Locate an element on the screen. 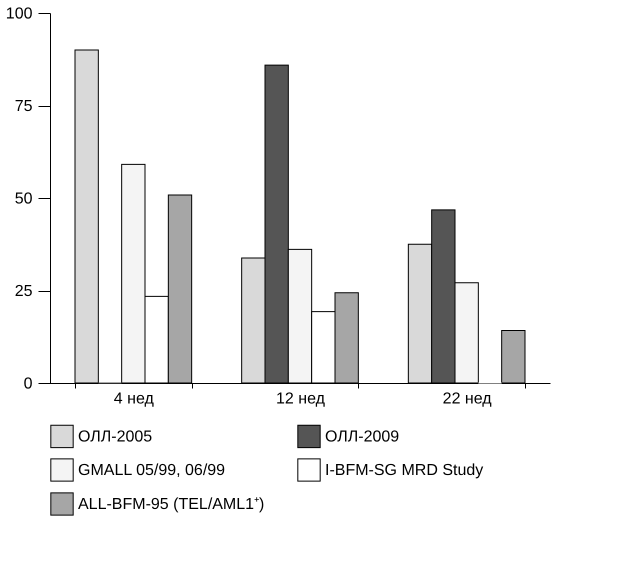 The height and width of the screenshot is (567, 624). y-tick-label: 0 is located at coordinates (28, 384).